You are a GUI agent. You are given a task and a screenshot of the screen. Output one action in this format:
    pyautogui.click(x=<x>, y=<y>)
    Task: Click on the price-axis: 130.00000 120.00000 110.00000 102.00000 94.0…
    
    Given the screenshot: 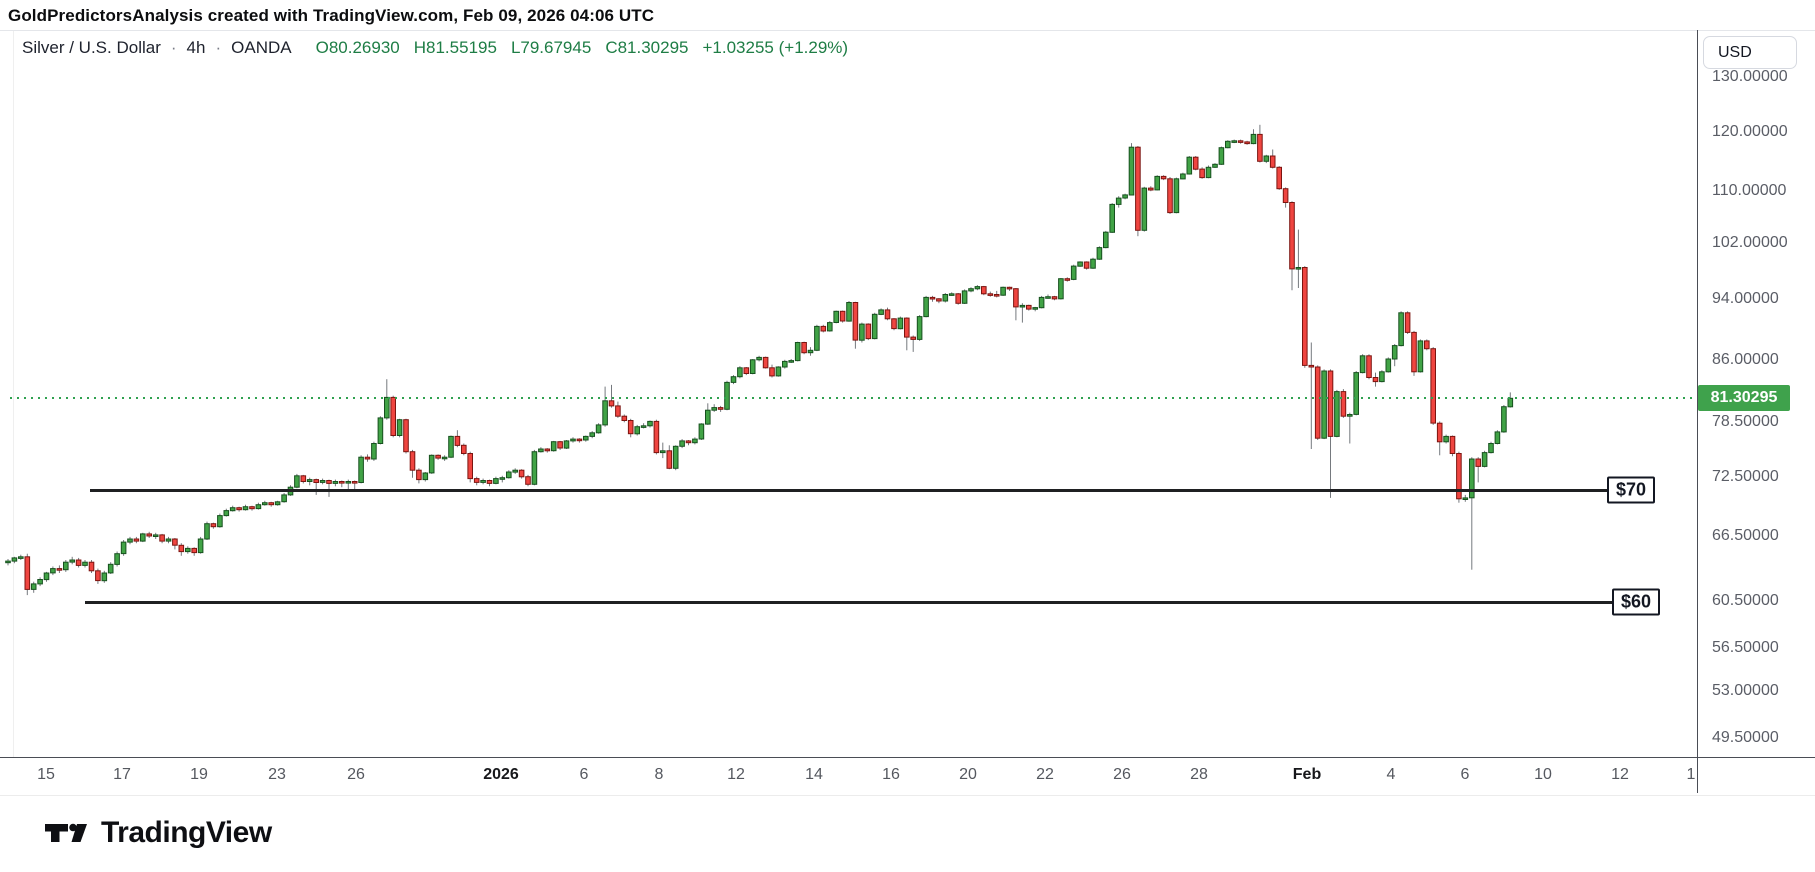 What is the action you would take?
    pyautogui.click(x=1756, y=394)
    